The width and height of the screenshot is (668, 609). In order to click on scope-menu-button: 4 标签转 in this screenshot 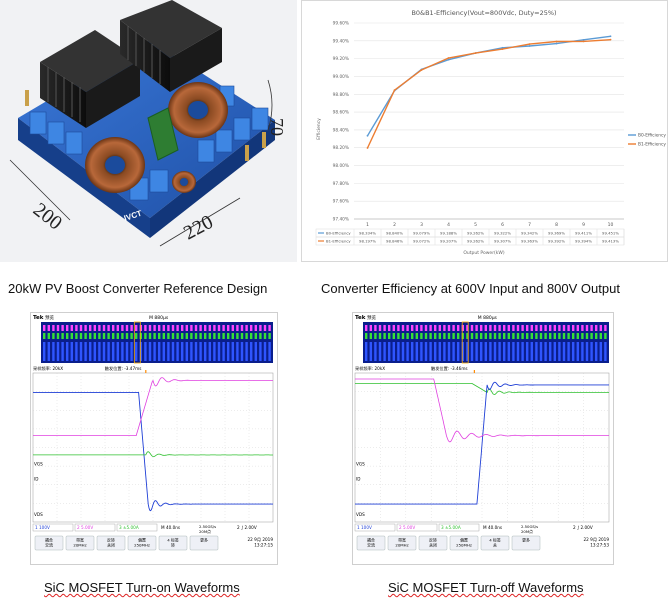, I will do `click(173, 543)`.